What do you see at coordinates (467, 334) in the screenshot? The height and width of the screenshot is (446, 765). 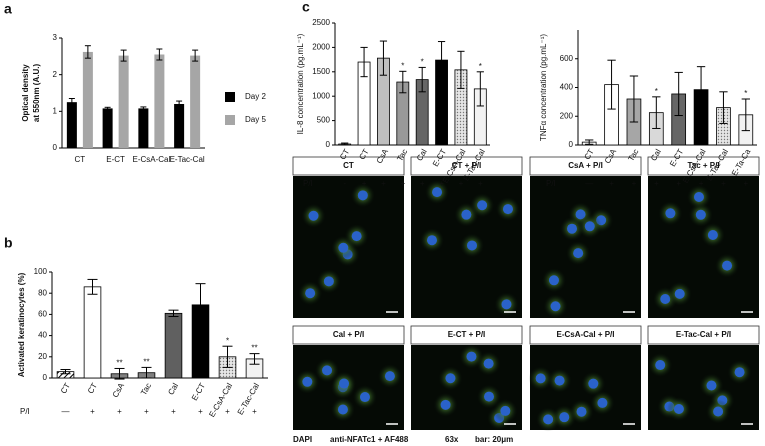 I see `panel-label: E-CT + P/I` at bounding box center [467, 334].